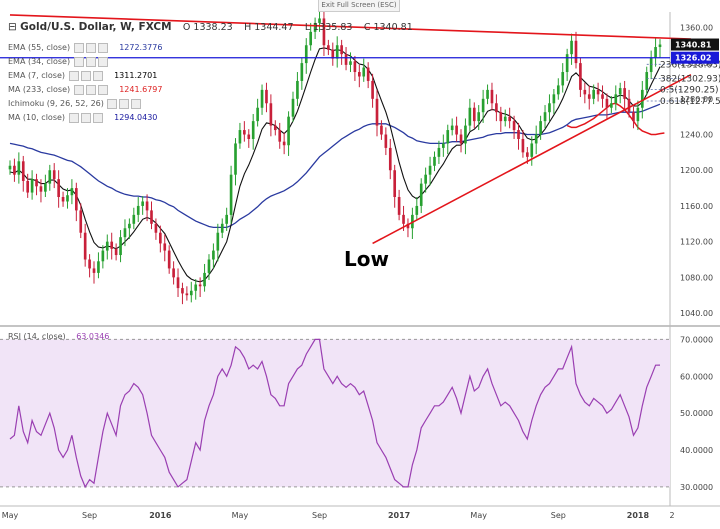 This screenshot has width=720, height=529. Describe the element at coordinates (59, 336) in the screenshot. I see `rsi-legend: RSI (14, close) 63.0346` at that location.